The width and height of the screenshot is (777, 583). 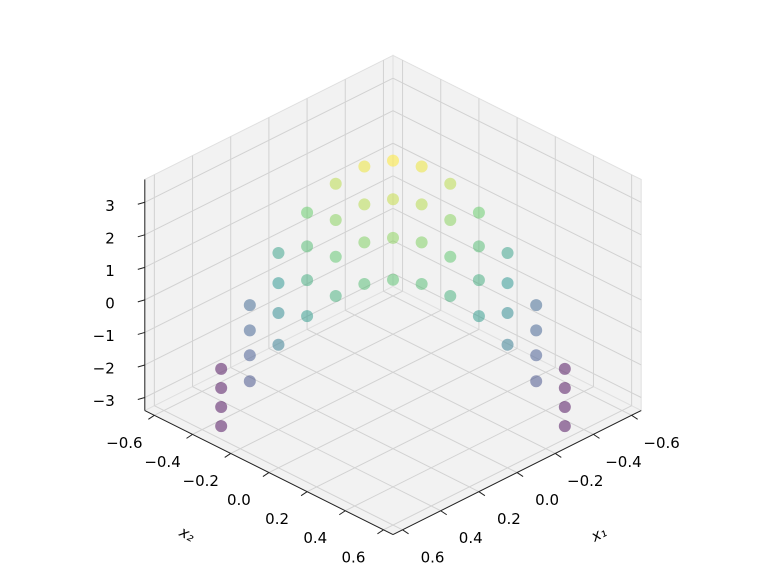 I want to click on y-tick-label: 0.0, so click(x=239, y=500).